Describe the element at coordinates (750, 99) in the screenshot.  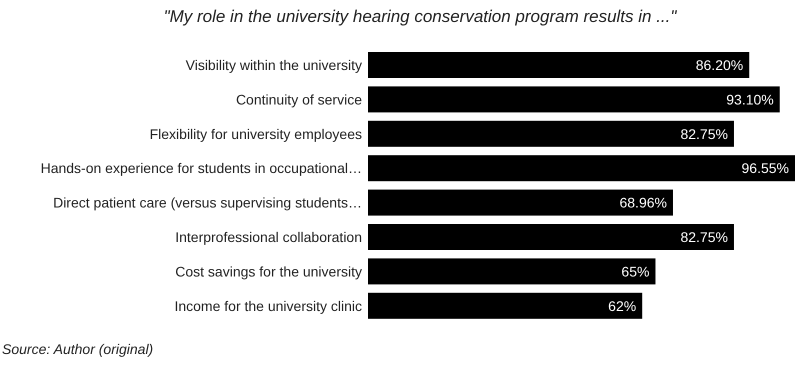
I see `data-label: 93.10%` at that location.